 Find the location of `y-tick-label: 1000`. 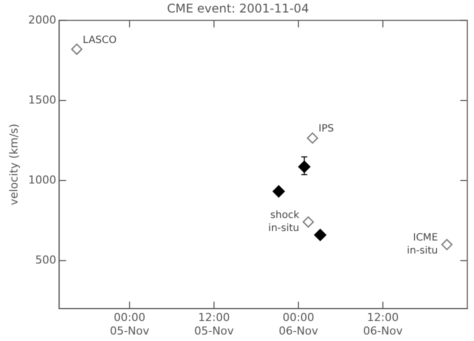

y-tick-label: 1000 is located at coordinates (42, 179).